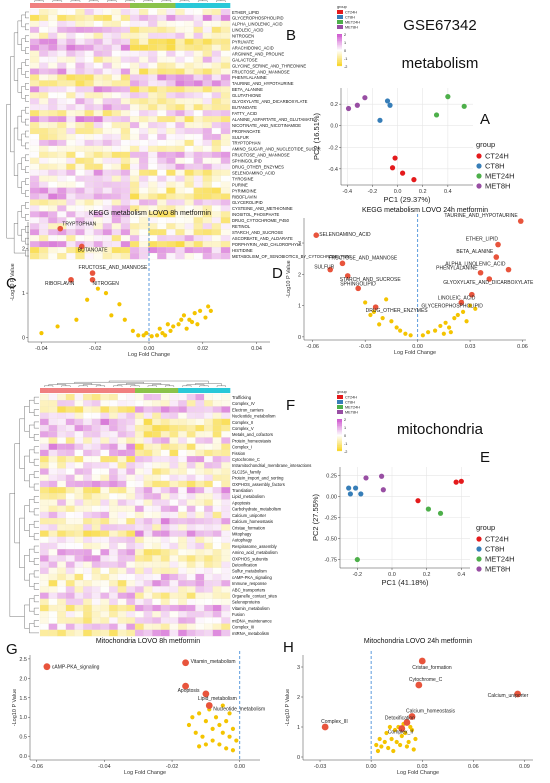 Image resolution: width=550 pixels, height=783 pixels. Describe the element at coordinates (479, 549) in the screenshot. I see `pca-legend-marker` at that location.